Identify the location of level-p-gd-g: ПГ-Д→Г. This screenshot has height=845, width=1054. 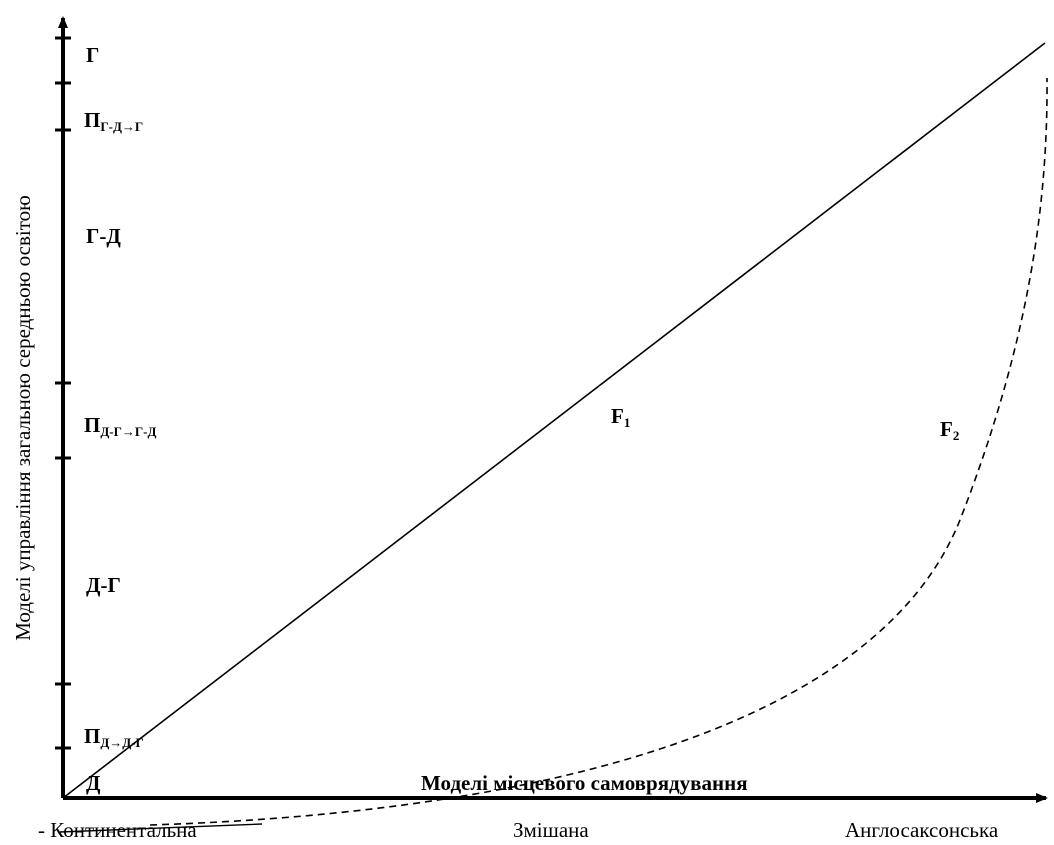
(113, 121).